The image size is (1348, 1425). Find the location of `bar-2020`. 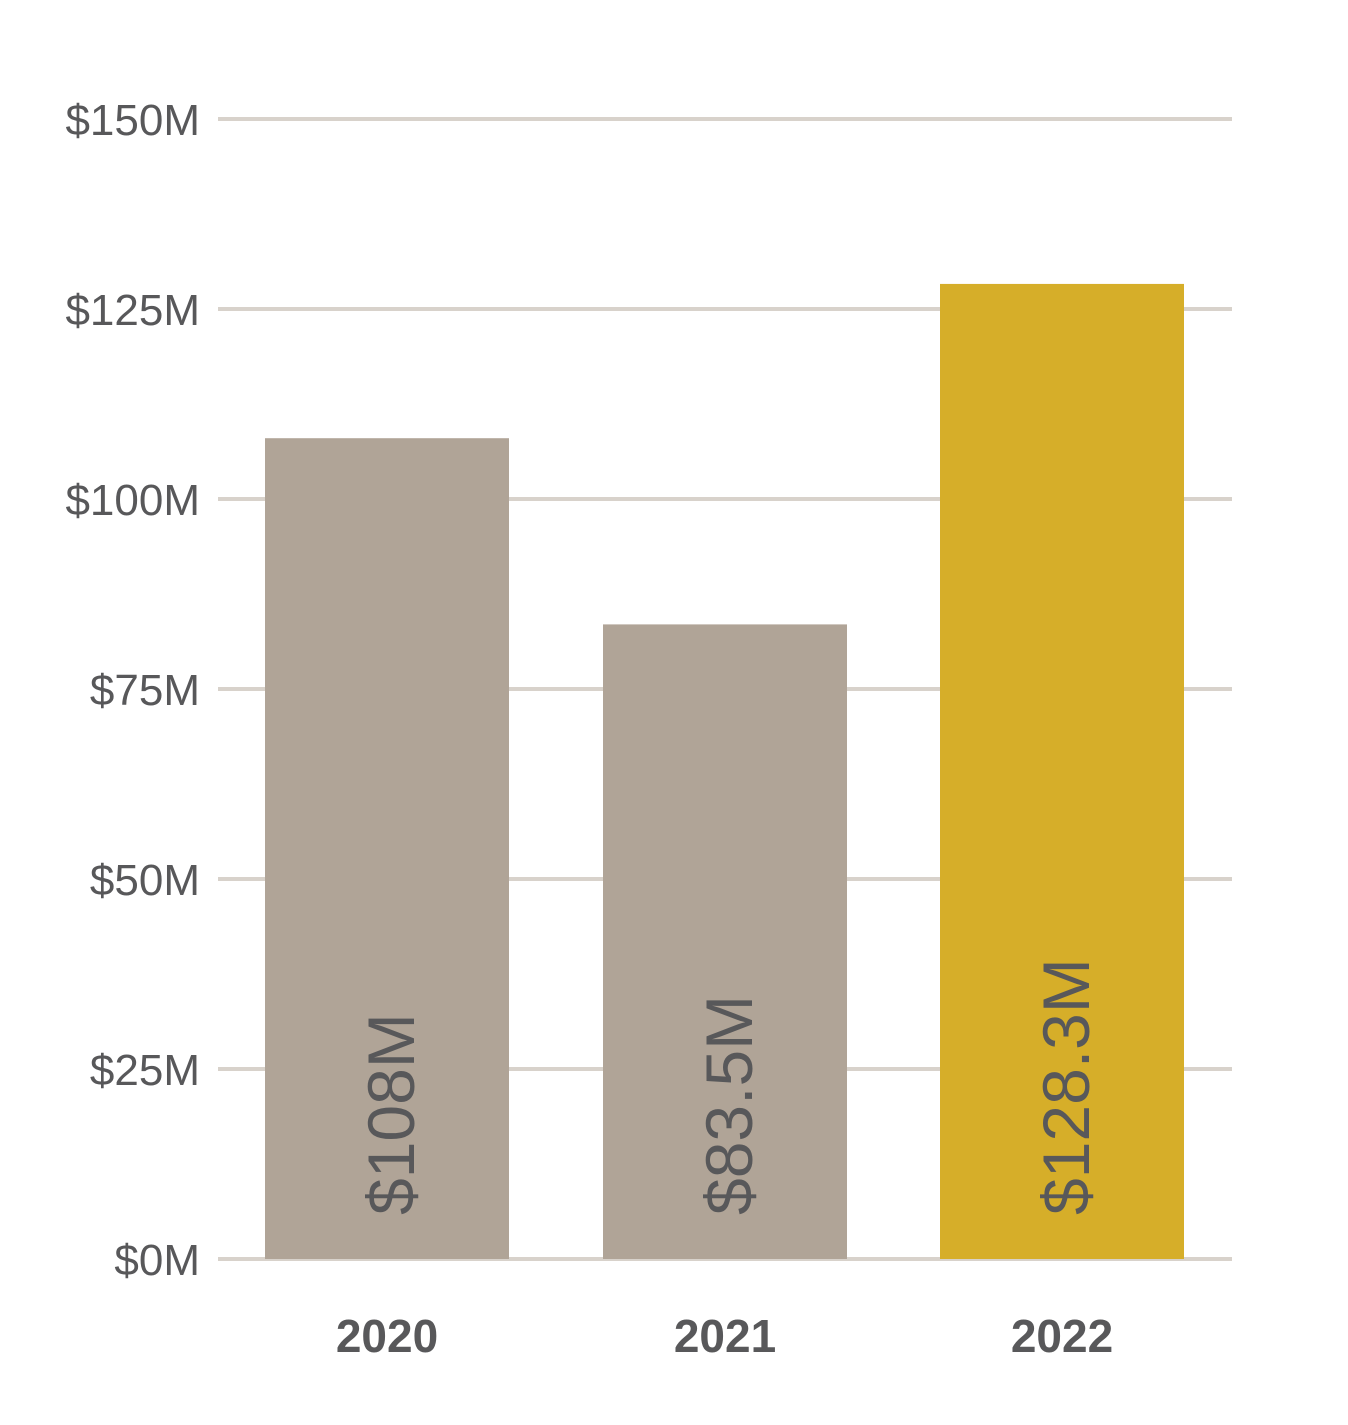

bar-2020 is located at coordinates (387, 848).